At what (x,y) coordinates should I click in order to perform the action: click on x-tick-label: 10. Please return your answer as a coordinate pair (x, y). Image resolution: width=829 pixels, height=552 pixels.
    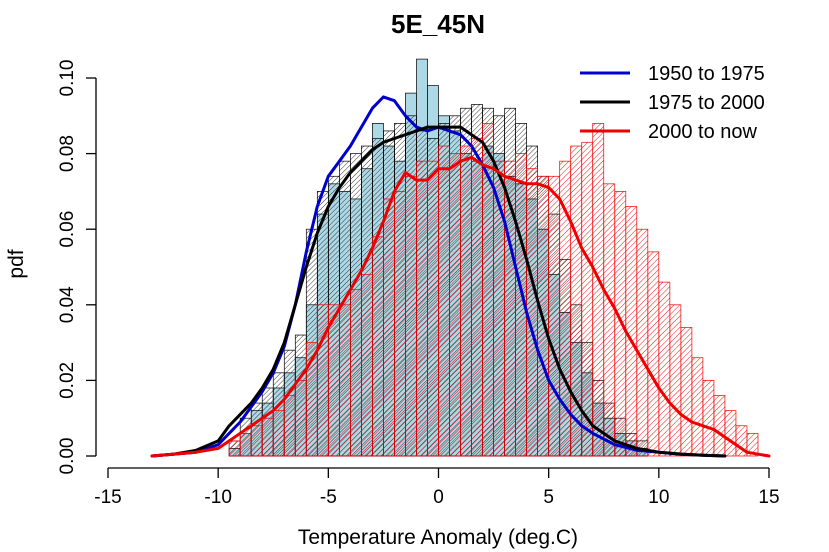
    Looking at the image, I should click on (658, 497).